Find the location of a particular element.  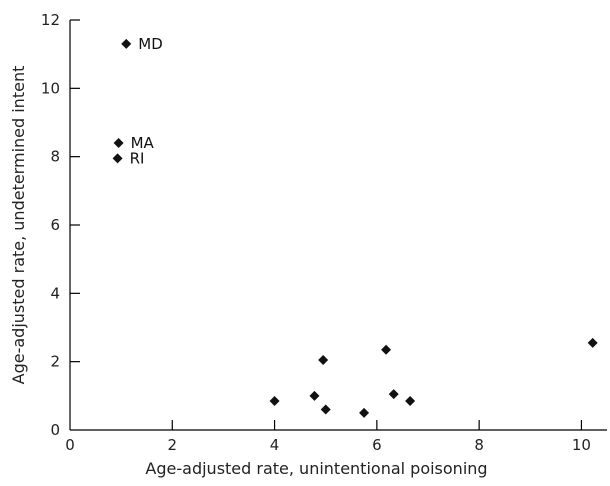

y-tick-label: 0 is located at coordinates (55, 430).